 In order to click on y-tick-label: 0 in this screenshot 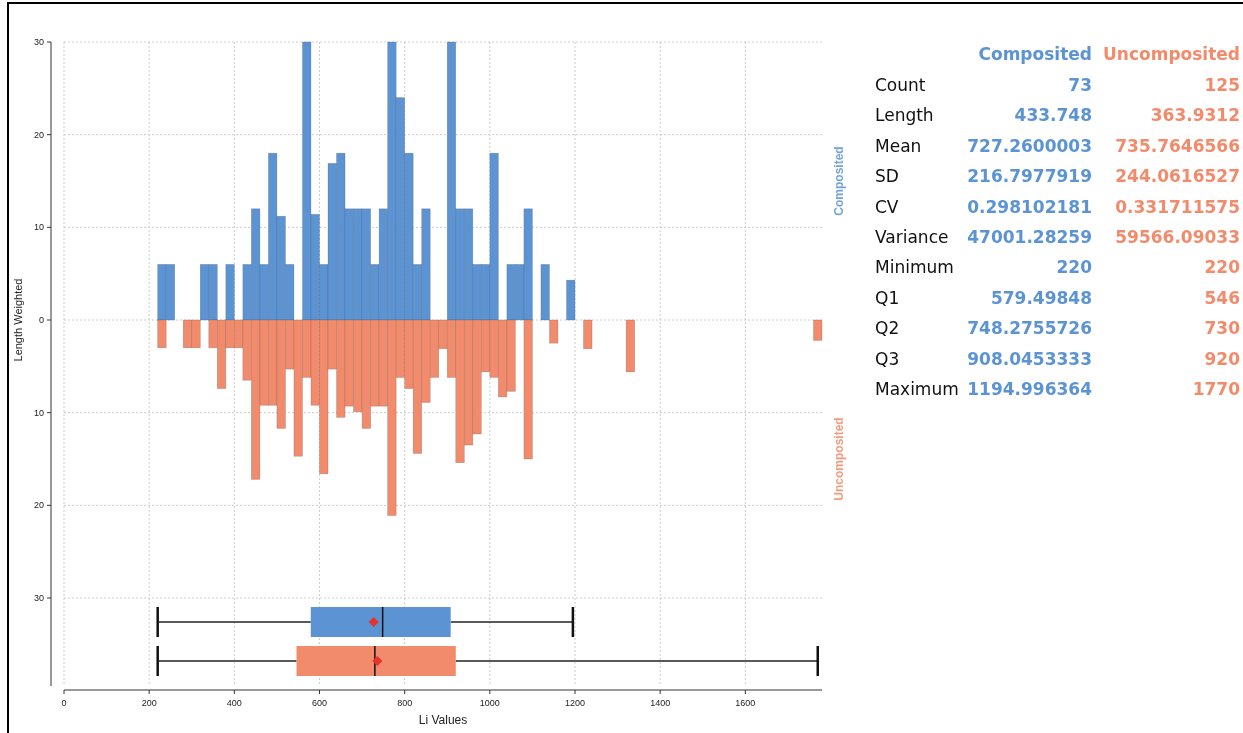, I will do `click(41, 320)`.